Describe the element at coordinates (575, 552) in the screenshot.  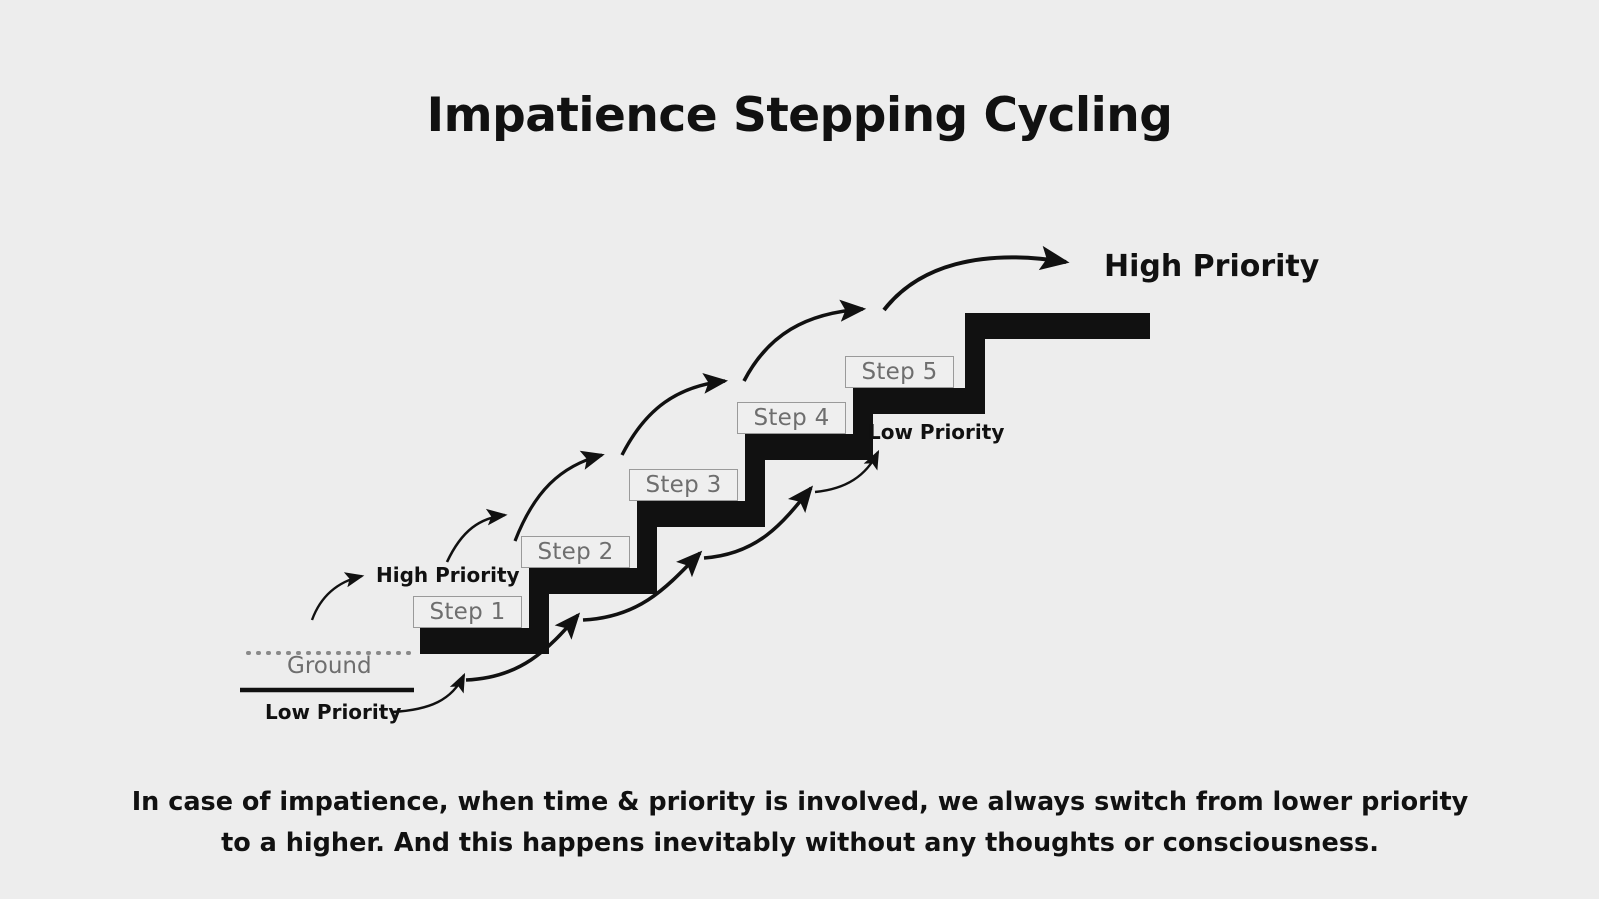
I see `step-box-2: Step 2` at that location.